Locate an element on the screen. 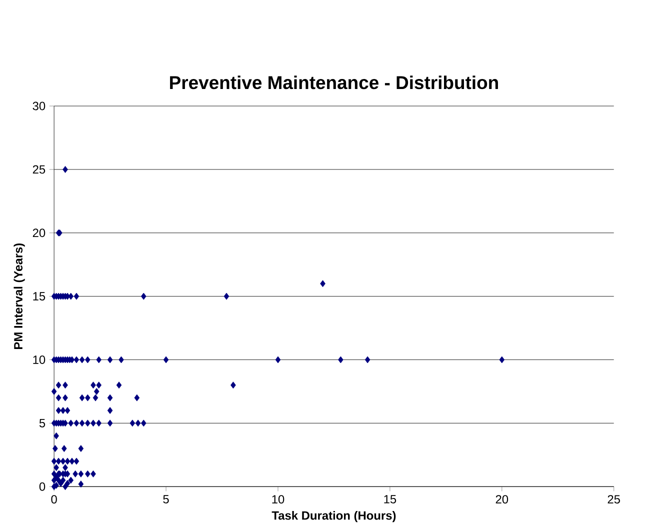 This screenshot has width=672, height=528. y-tick-label: 25 is located at coordinates (39, 169).